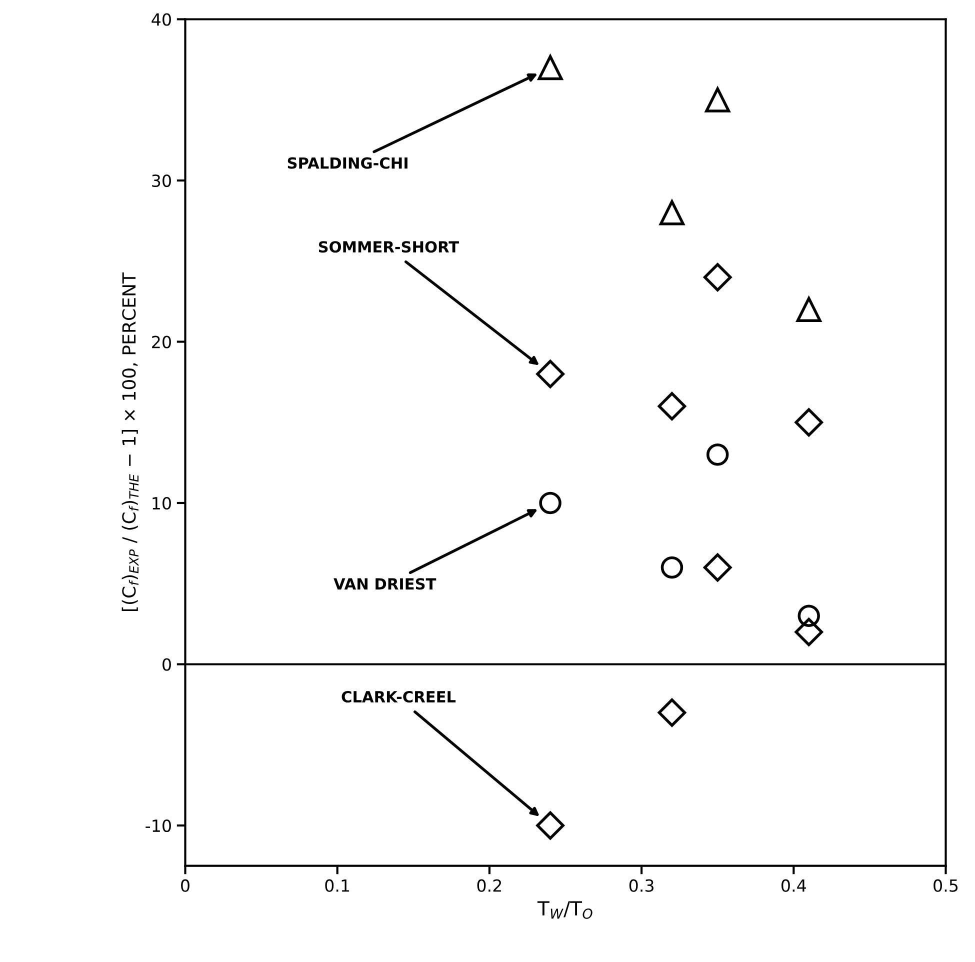  What do you see at coordinates (130, 442) in the screenshot?
I see `text: [(C$_{f}$)$_{EXP}$ / (C$_{f}$)$_{THE}$ − 1] × 100, PERCENT` at bounding box center [130, 442].